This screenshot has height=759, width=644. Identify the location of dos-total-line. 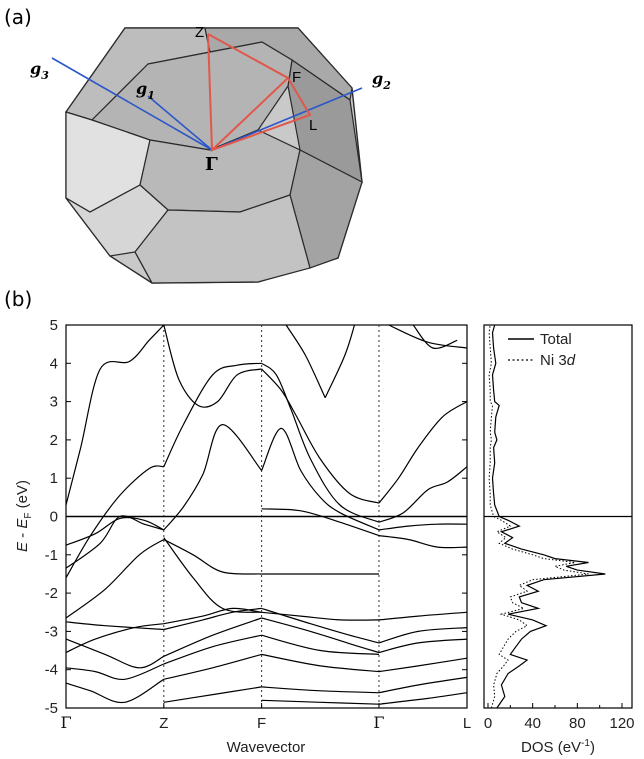
(548, 516).